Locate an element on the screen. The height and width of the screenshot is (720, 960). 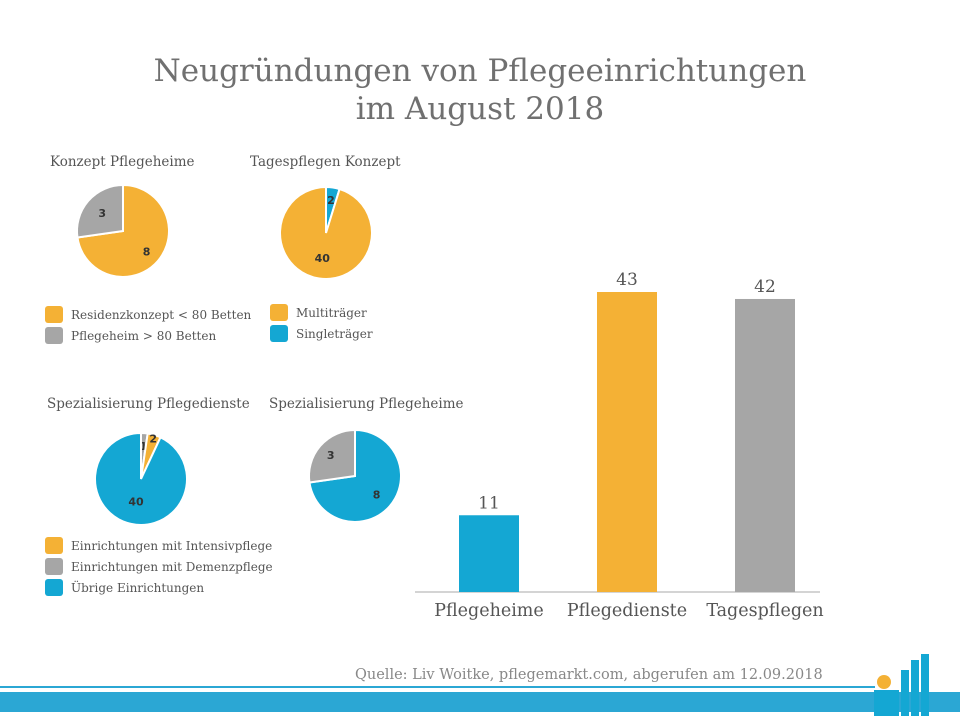
legend-label: Einrichtungen mit Intensivpflege is located at coordinates (172, 545).